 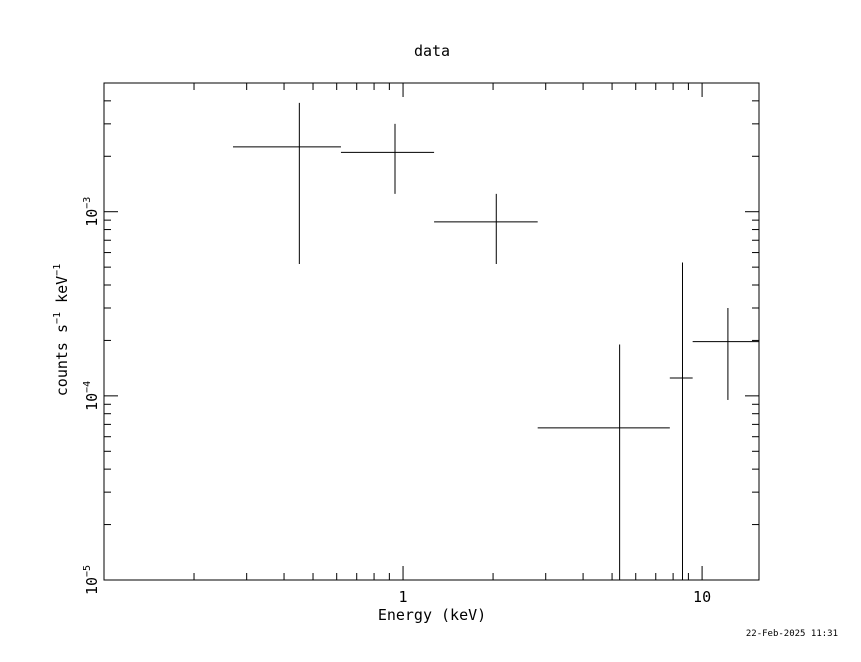 I want to click on y-tick-label: 10−4, so click(x=91, y=396).